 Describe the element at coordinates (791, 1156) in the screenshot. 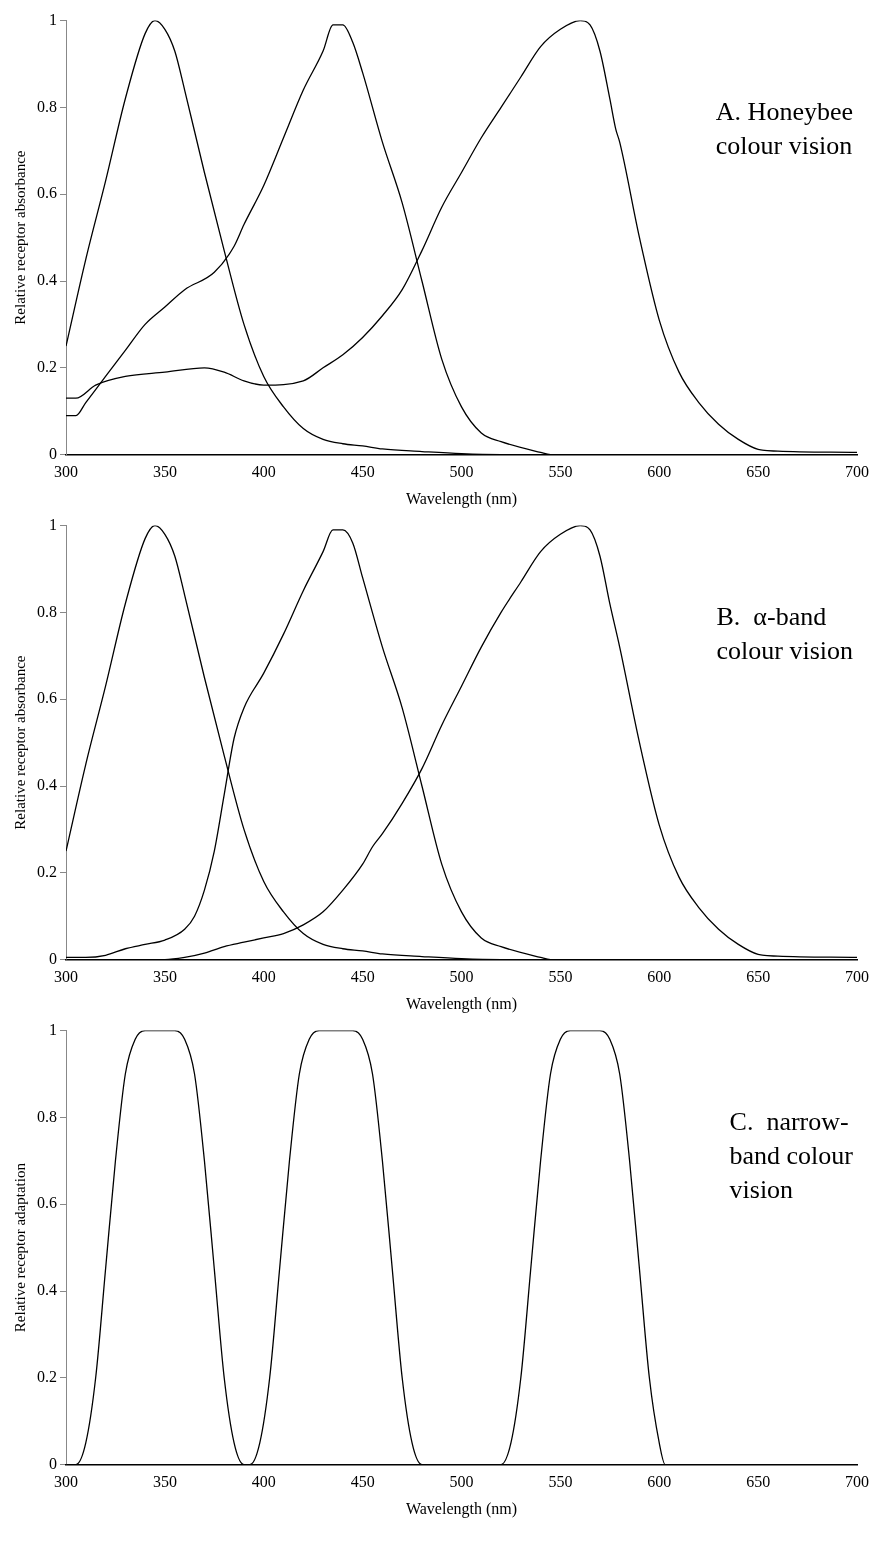

I see `annotation: C. narrow- band colour vision` at that location.